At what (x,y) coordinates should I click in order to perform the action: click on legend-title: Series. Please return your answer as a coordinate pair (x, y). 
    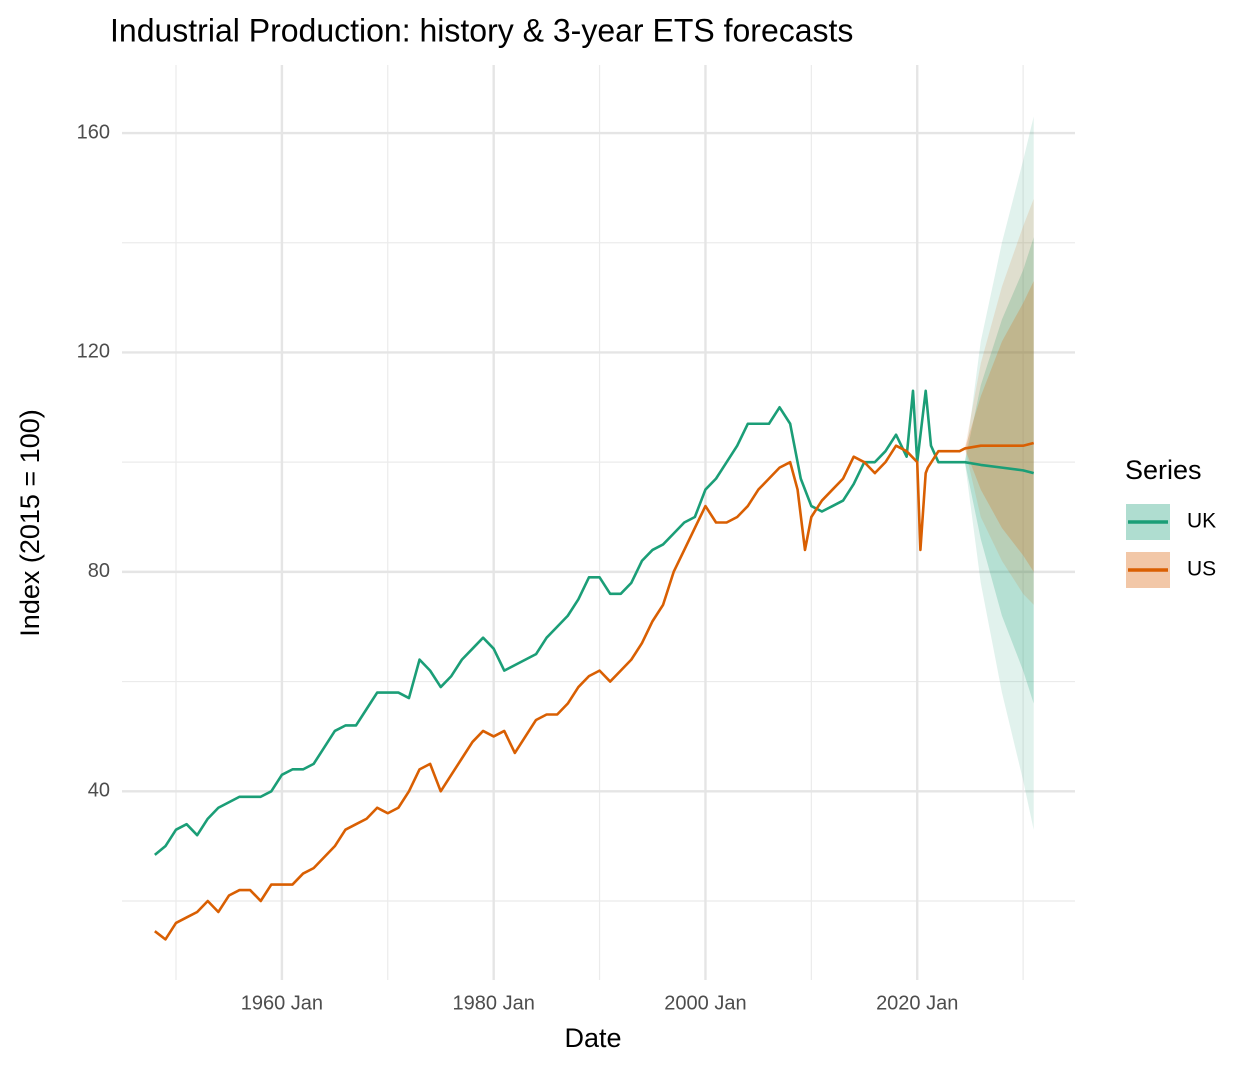
    Looking at the image, I should click on (1163, 470).